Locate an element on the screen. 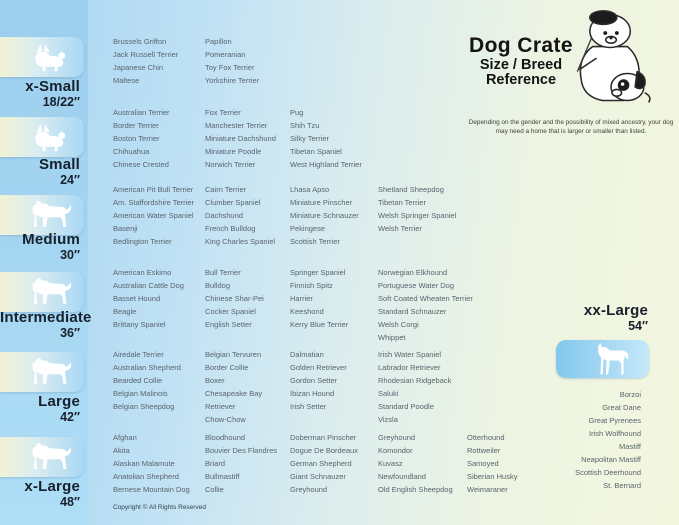 The width and height of the screenshot is (679, 525). breed-name: Kerry Blue Terrier is located at coordinates (319, 324).